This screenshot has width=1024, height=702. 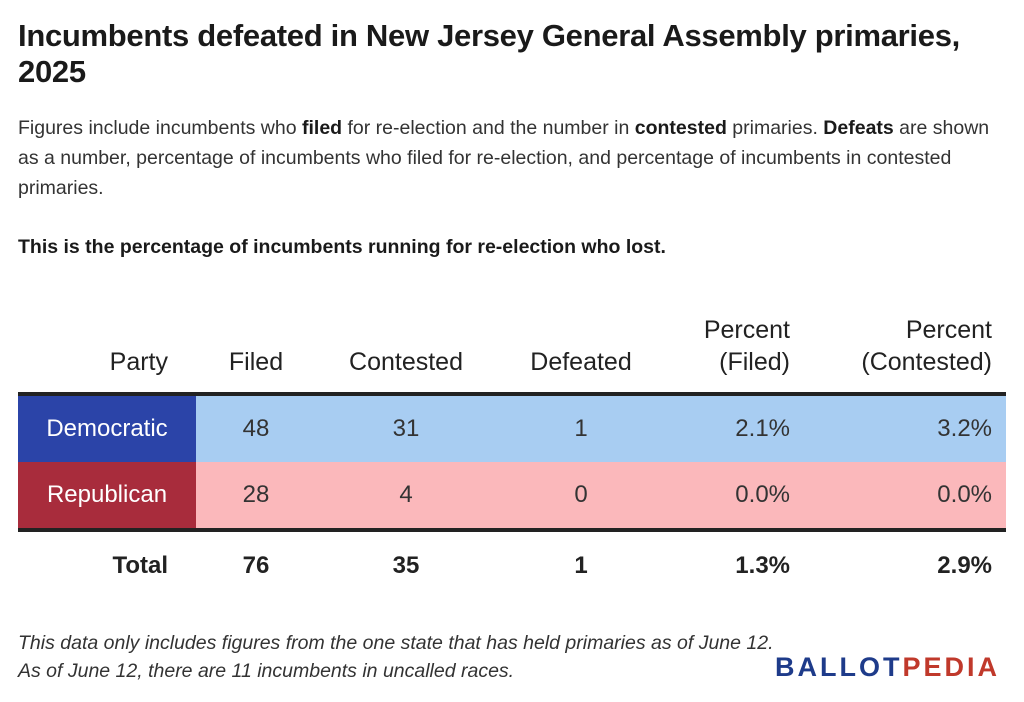 What do you see at coordinates (762, 494) in the screenshot?
I see `percent-filed-cell: 0.0%` at bounding box center [762, 494].